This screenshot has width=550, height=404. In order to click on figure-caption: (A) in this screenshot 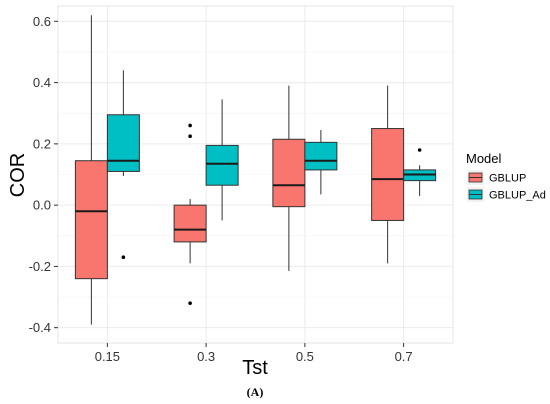, I will do `click(255, 392)`.